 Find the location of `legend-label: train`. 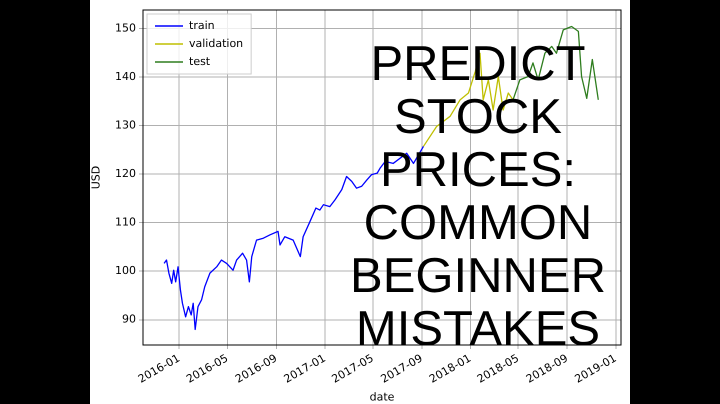

legend-label: train is located at coordinates (202, 25).